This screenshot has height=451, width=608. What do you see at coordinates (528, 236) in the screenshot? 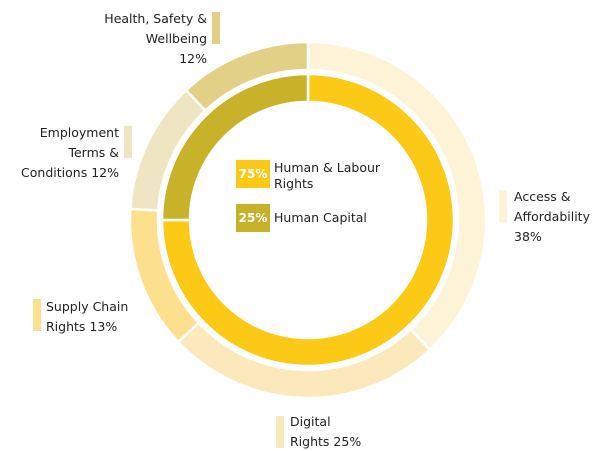
I see `segment-value: 38%` at bounding box center [528, 236].